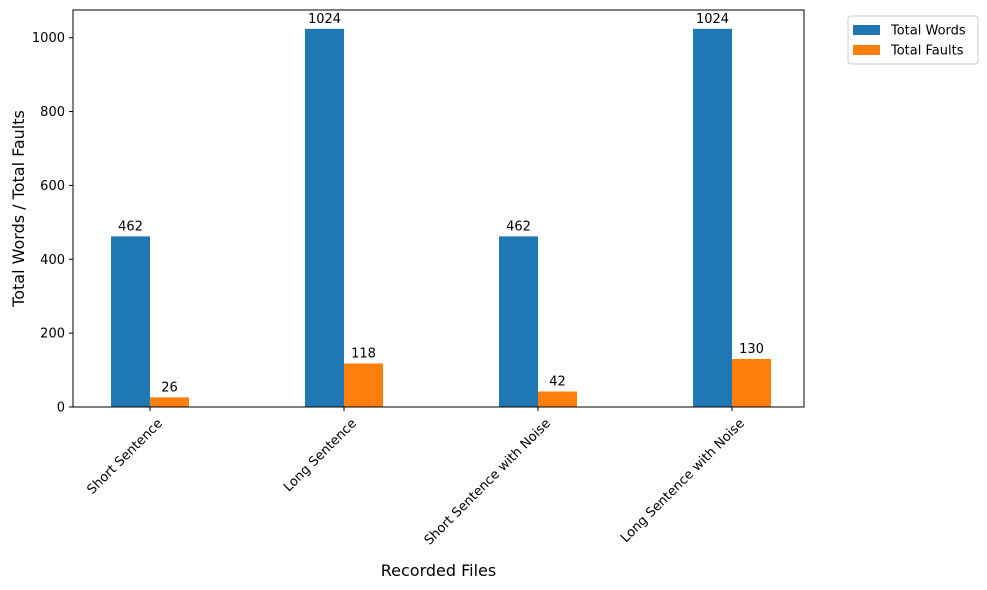  What do you see at coordinates (488, 482) in the screenshot?
I see `x-tick-label: Short Sentence with Noise` at bounding box center [488, 482].